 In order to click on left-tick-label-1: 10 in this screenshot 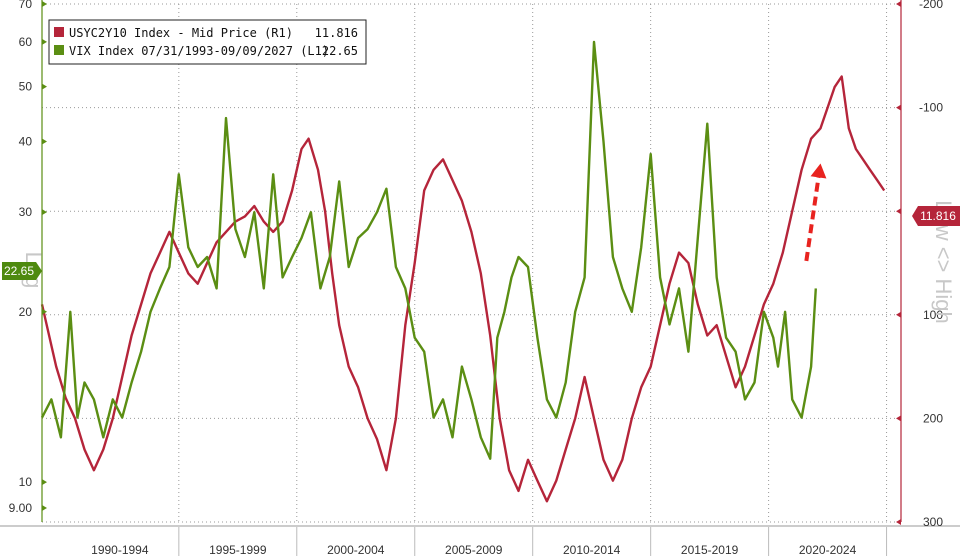, I will do `click(26, 482)`.